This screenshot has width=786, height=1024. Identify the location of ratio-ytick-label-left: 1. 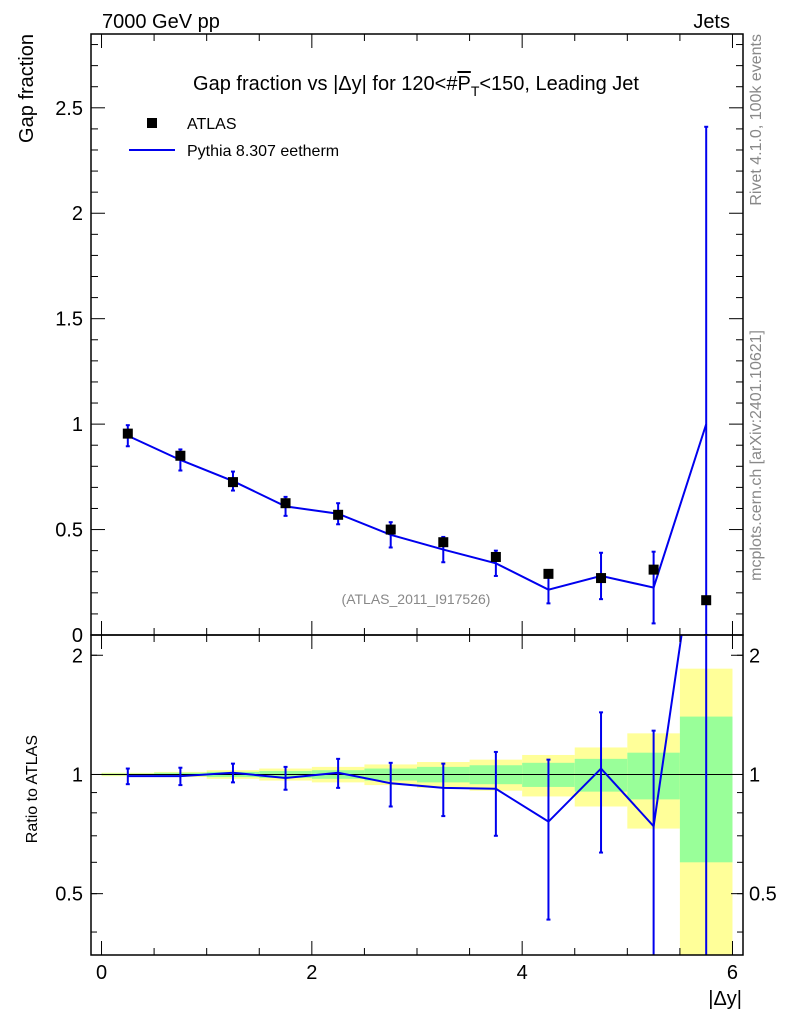
(77, 775).